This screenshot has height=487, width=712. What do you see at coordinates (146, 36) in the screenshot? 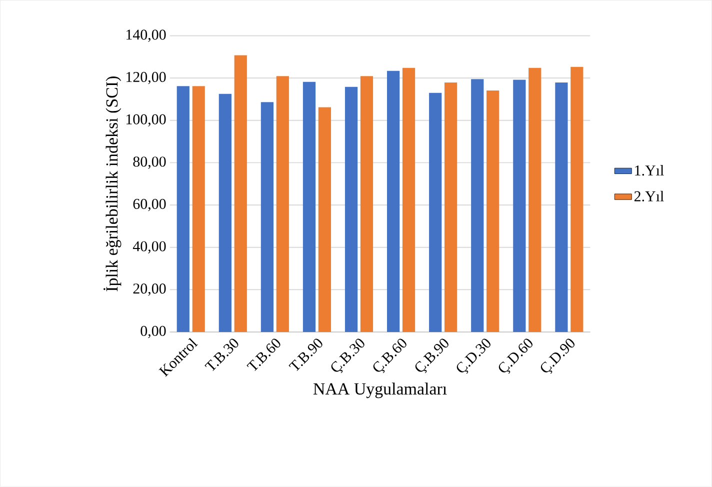
I see `y-tick-label: 140,00` at bounding box center [146, 36].